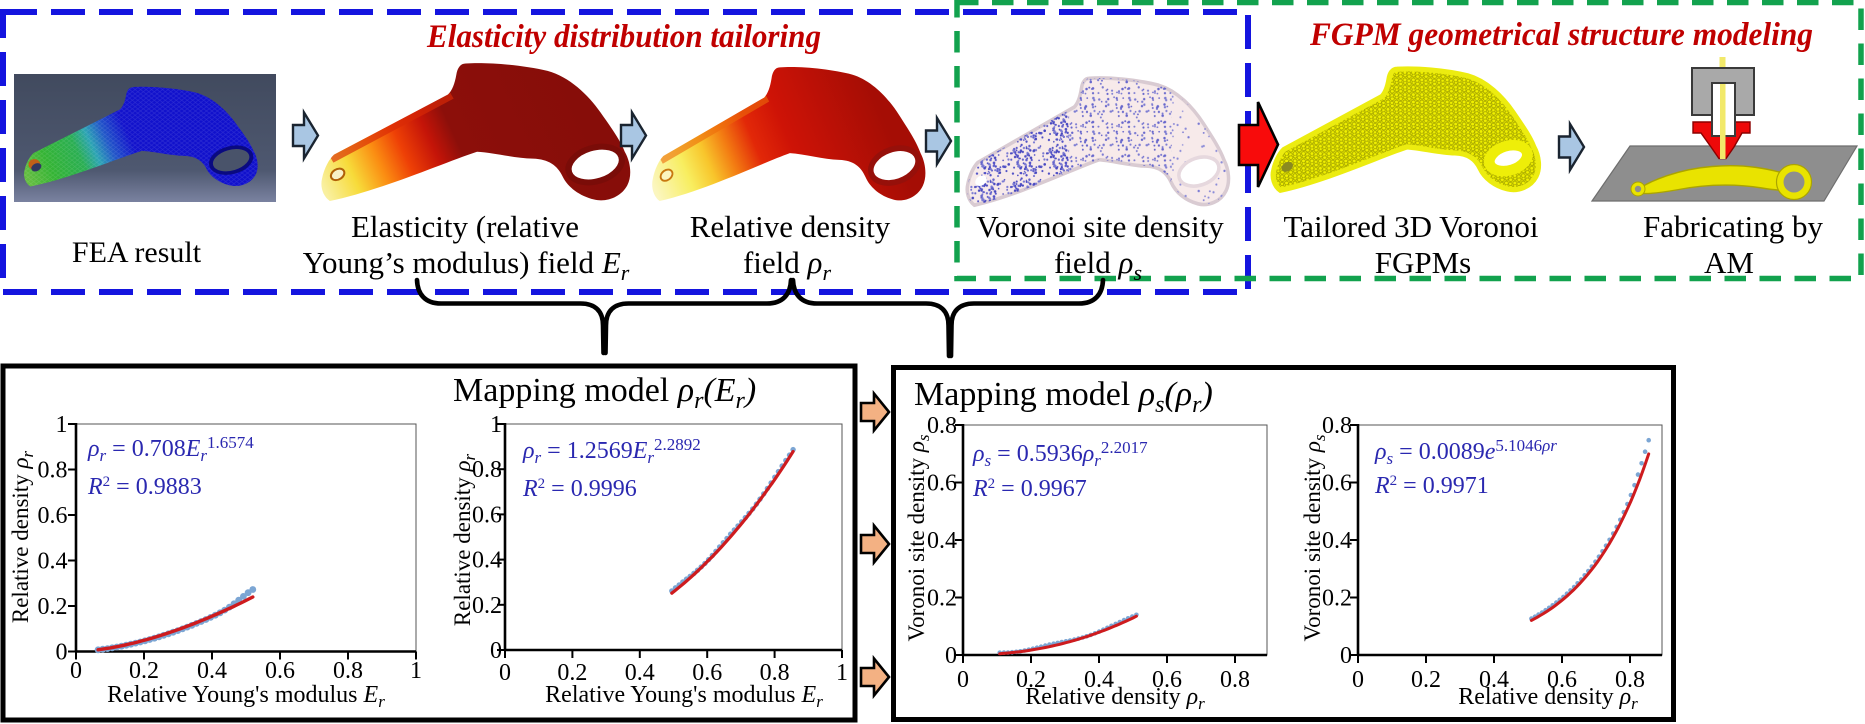 This screenshot has height=724, width=1865. What do you see at coordinates (579, 489) in the screenshot?
I see `svg-text: R2 = 0.9996` at bounding box center [579, 489].